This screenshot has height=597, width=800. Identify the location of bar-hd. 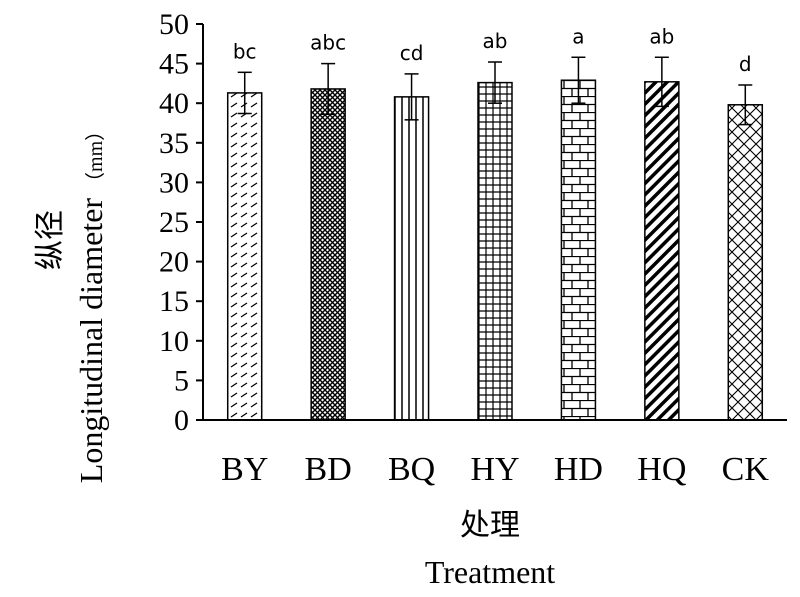
(578, 250).